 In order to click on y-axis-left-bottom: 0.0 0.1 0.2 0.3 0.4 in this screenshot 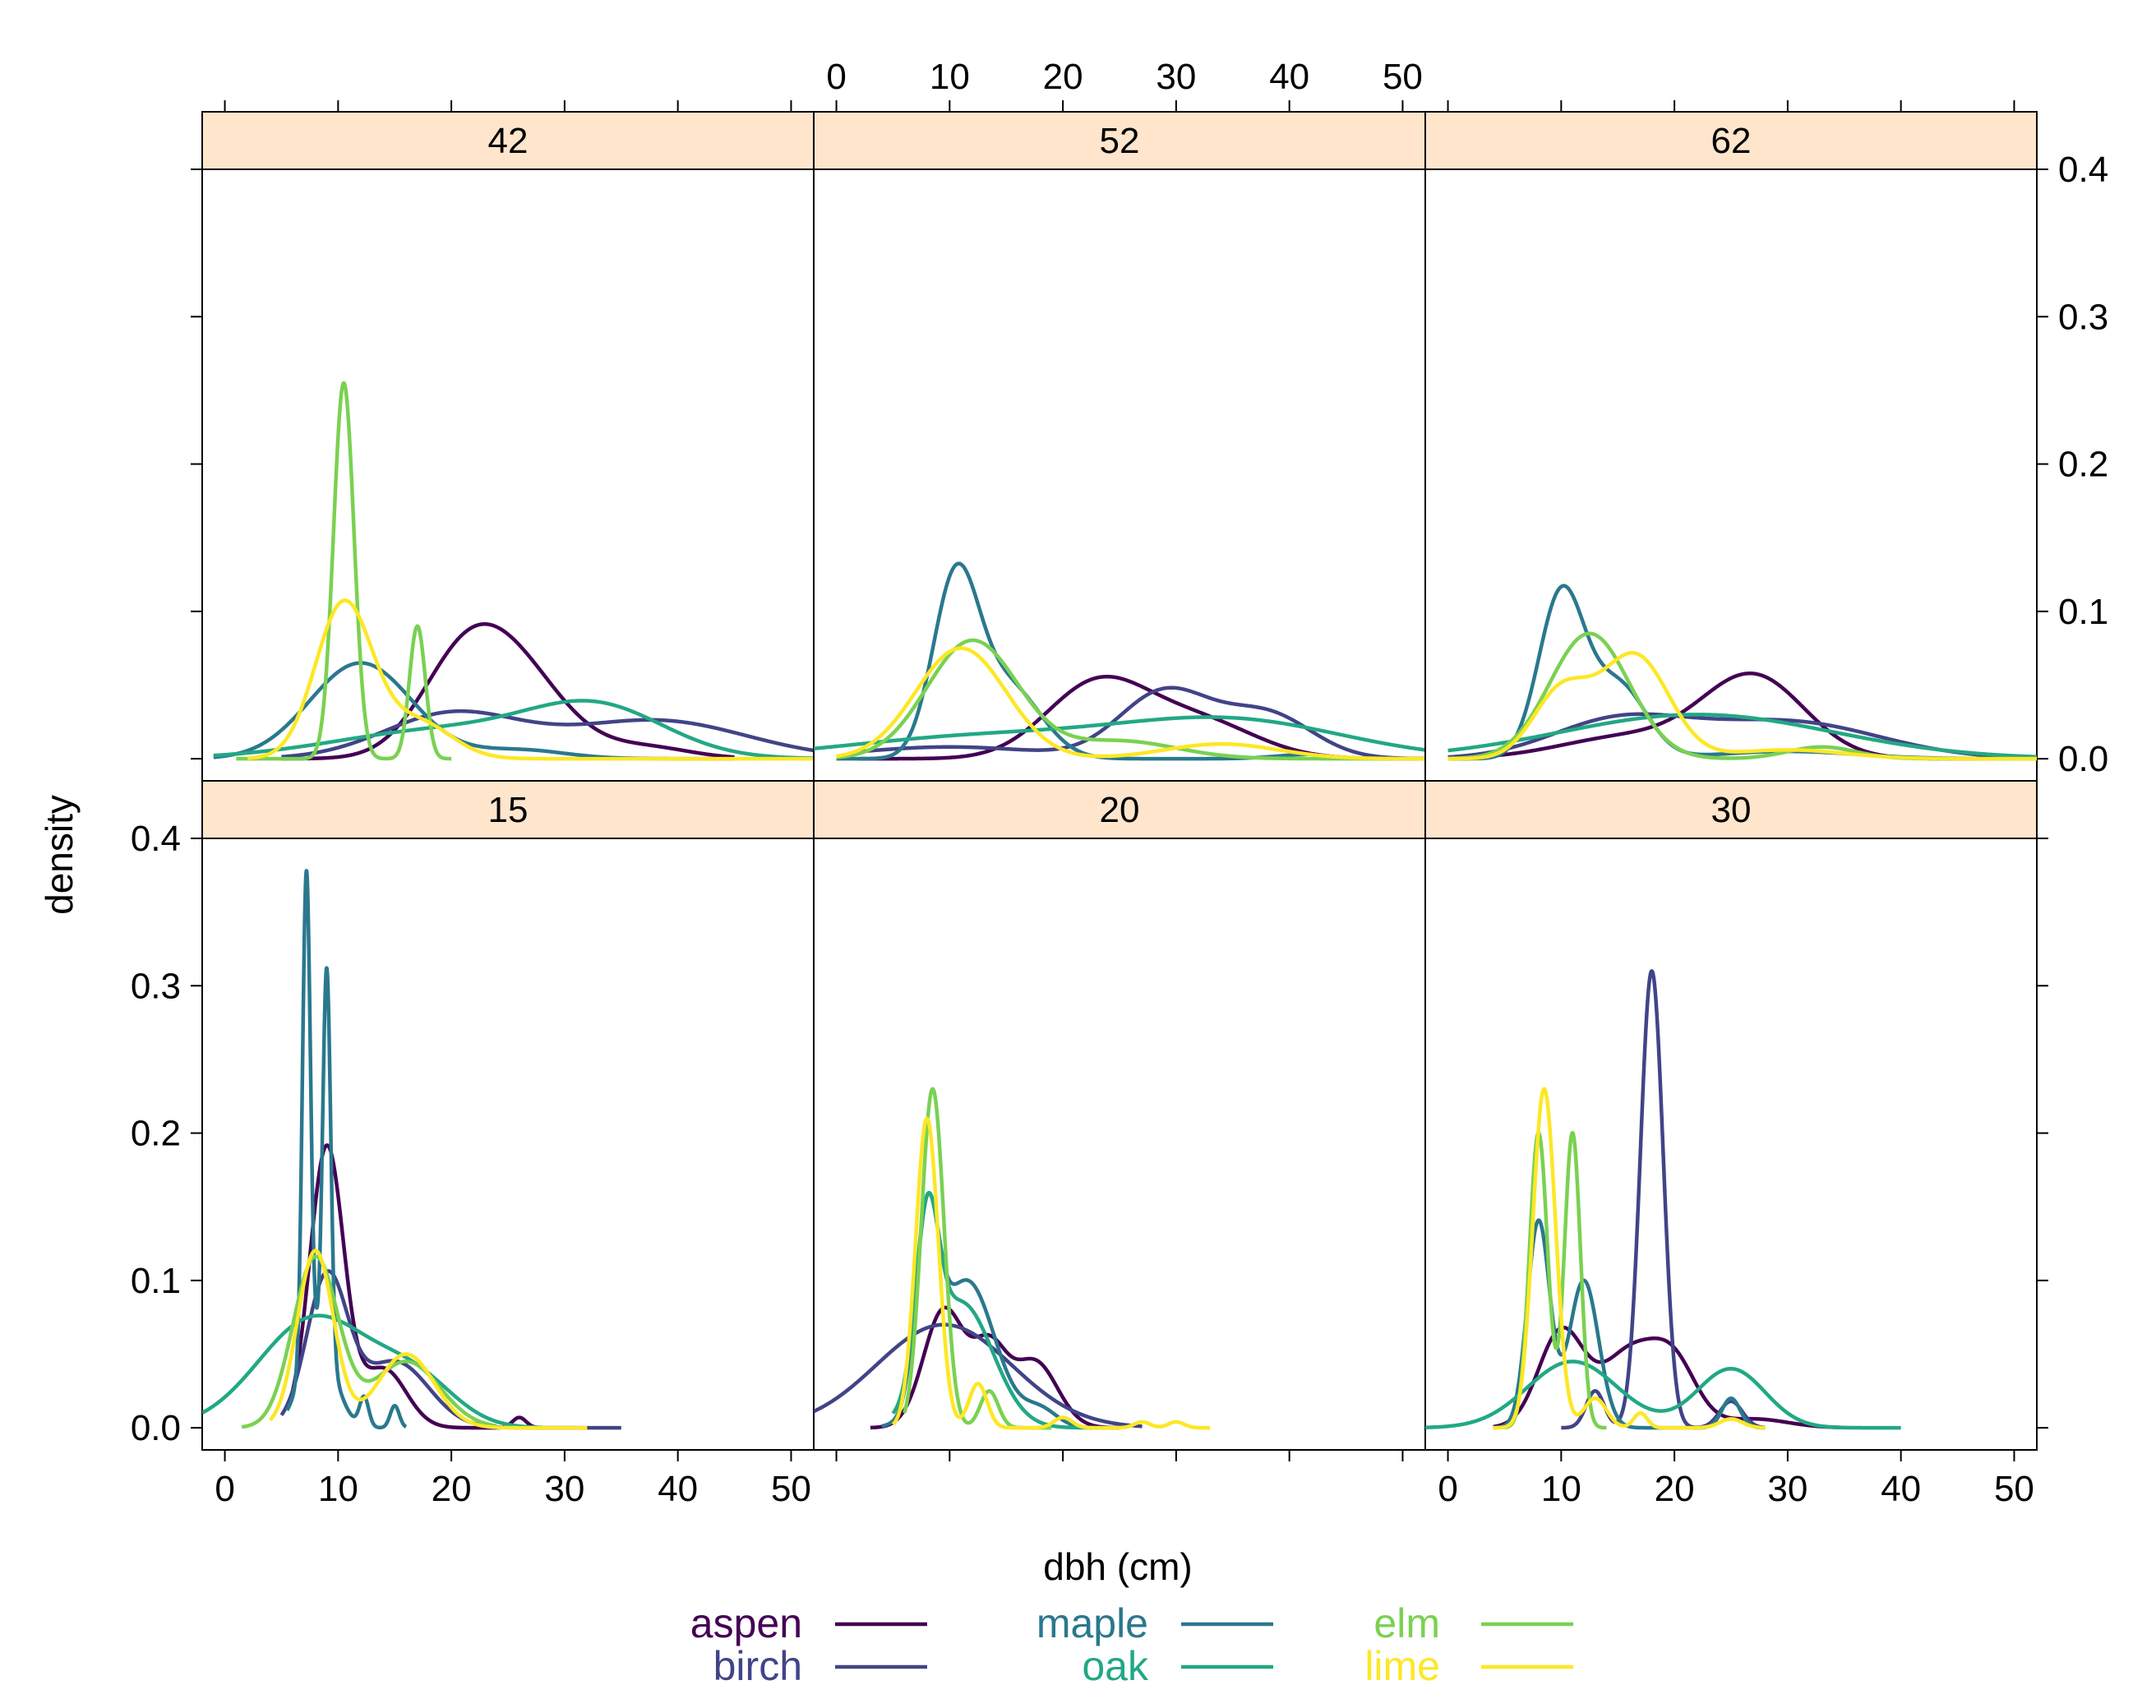, I will do `click(167, 1133)`.